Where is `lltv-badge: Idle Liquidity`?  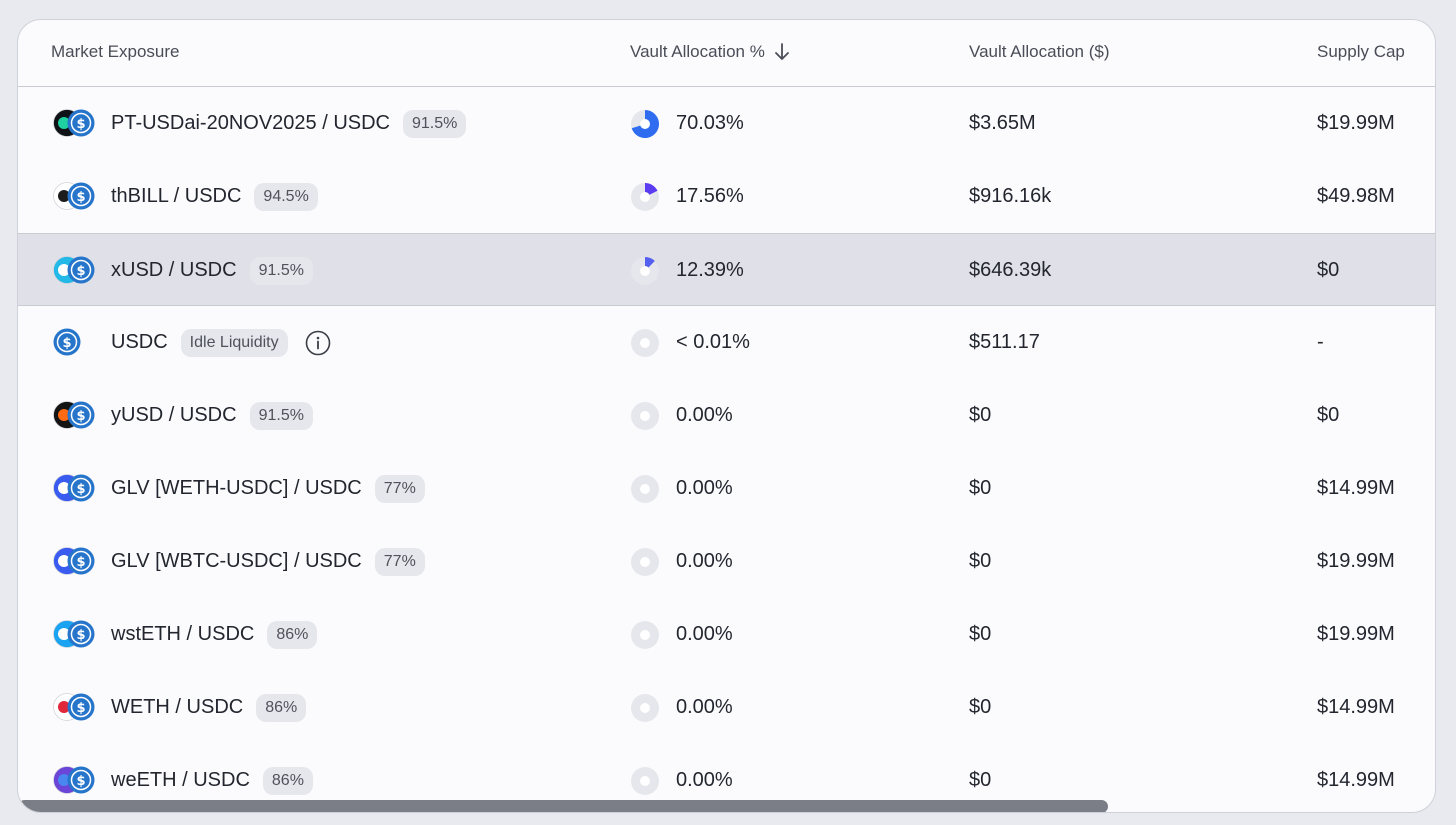 lltv-badge: Idle Liquidity is located at coordinates (234, 342).